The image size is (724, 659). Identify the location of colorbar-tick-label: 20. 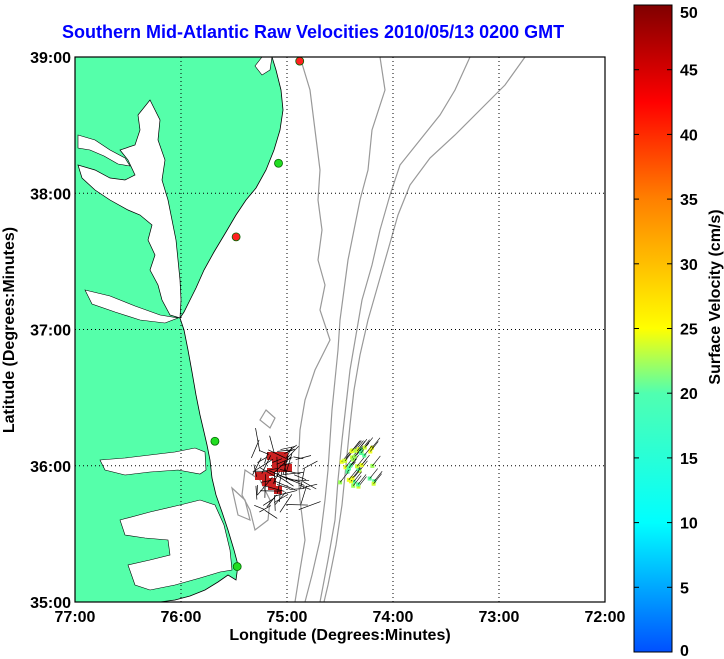
(689, 394).